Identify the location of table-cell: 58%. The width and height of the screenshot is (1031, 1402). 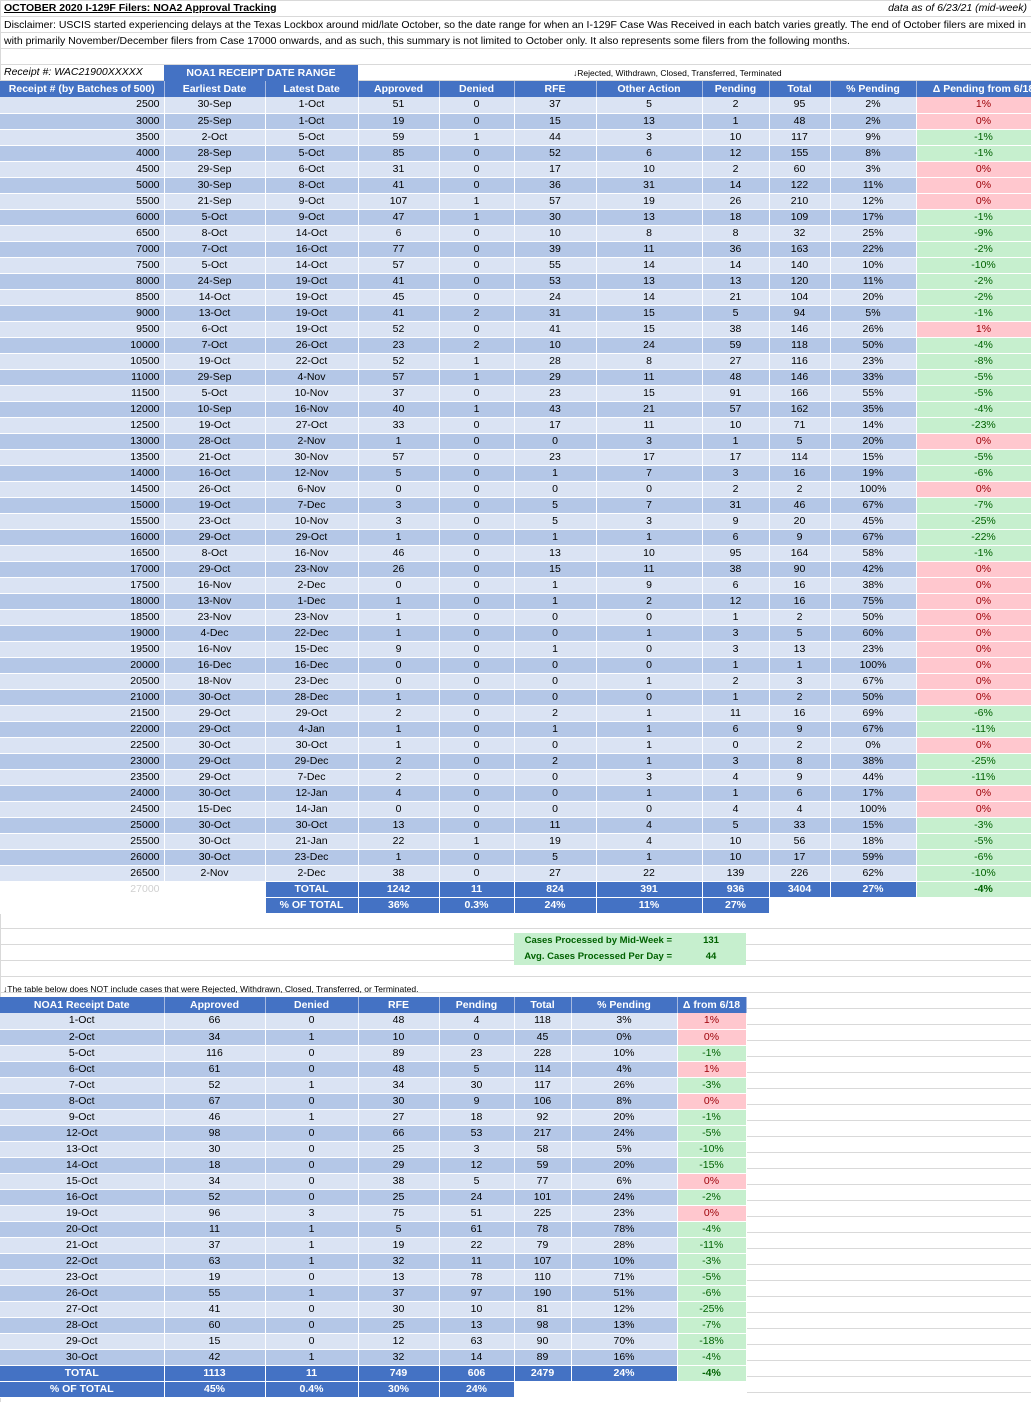
(873, 553).